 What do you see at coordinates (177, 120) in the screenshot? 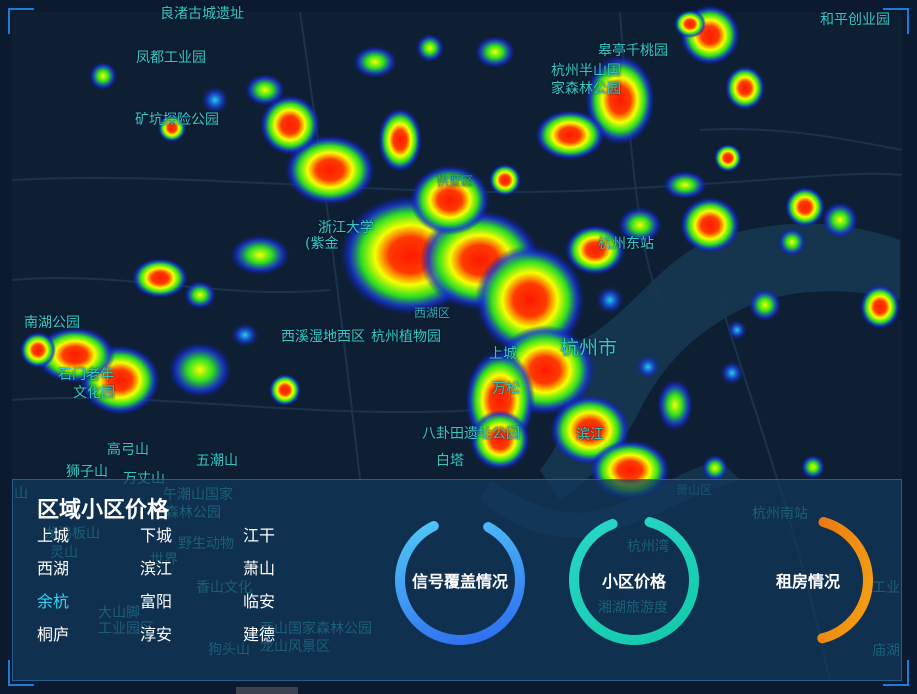
I see `map-place-label: 矿坑探险公园` at bounding box center [177, 120].